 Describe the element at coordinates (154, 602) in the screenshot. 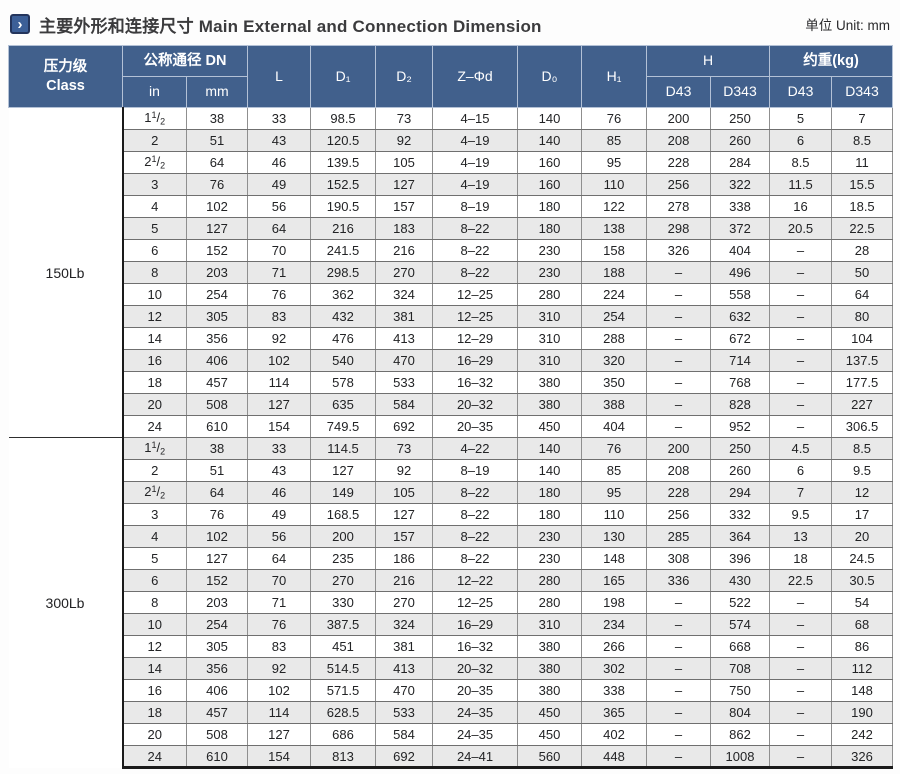

I see `table-cell: 8` at that location.